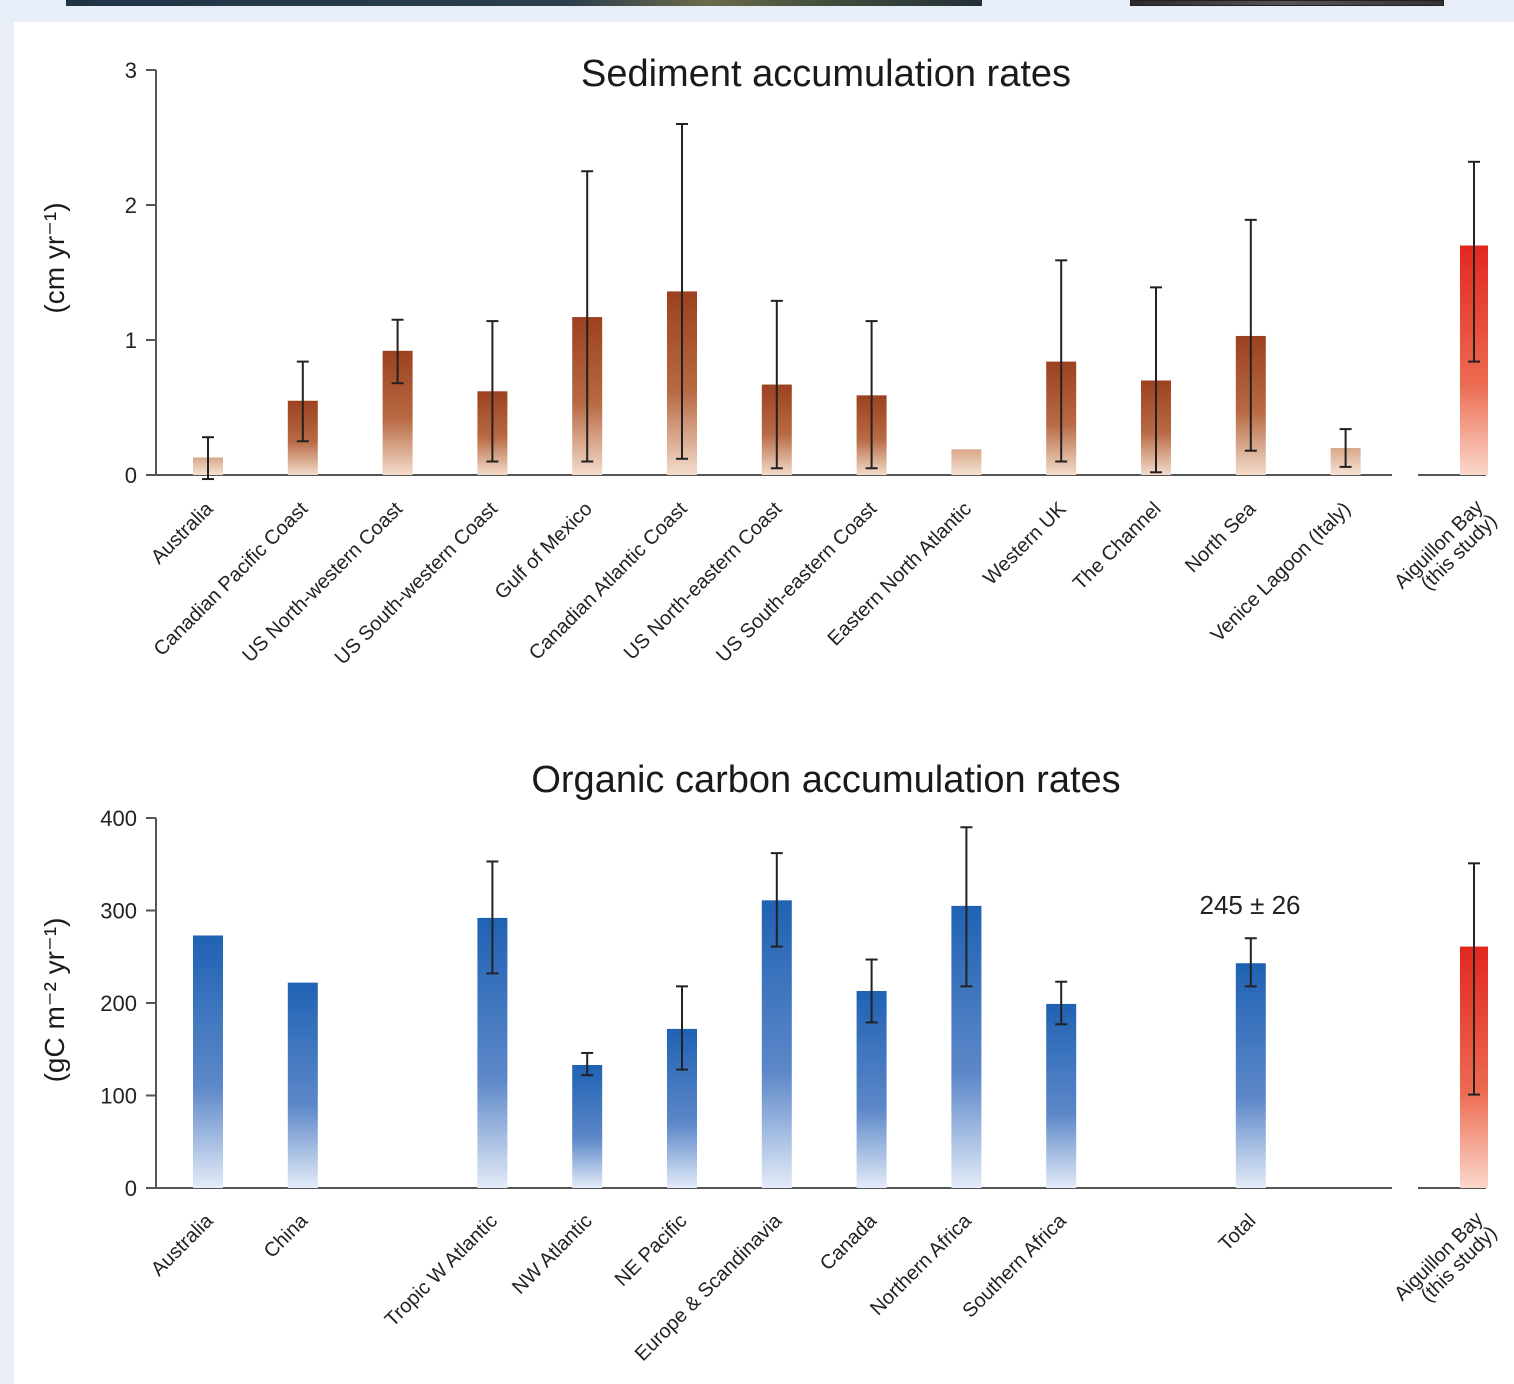  What do you see at coordinates (54, 257) in the screenshot?
I see `sediment-y-axis-label: (cm yr⁻¹)` at bounding box center [54, 257].